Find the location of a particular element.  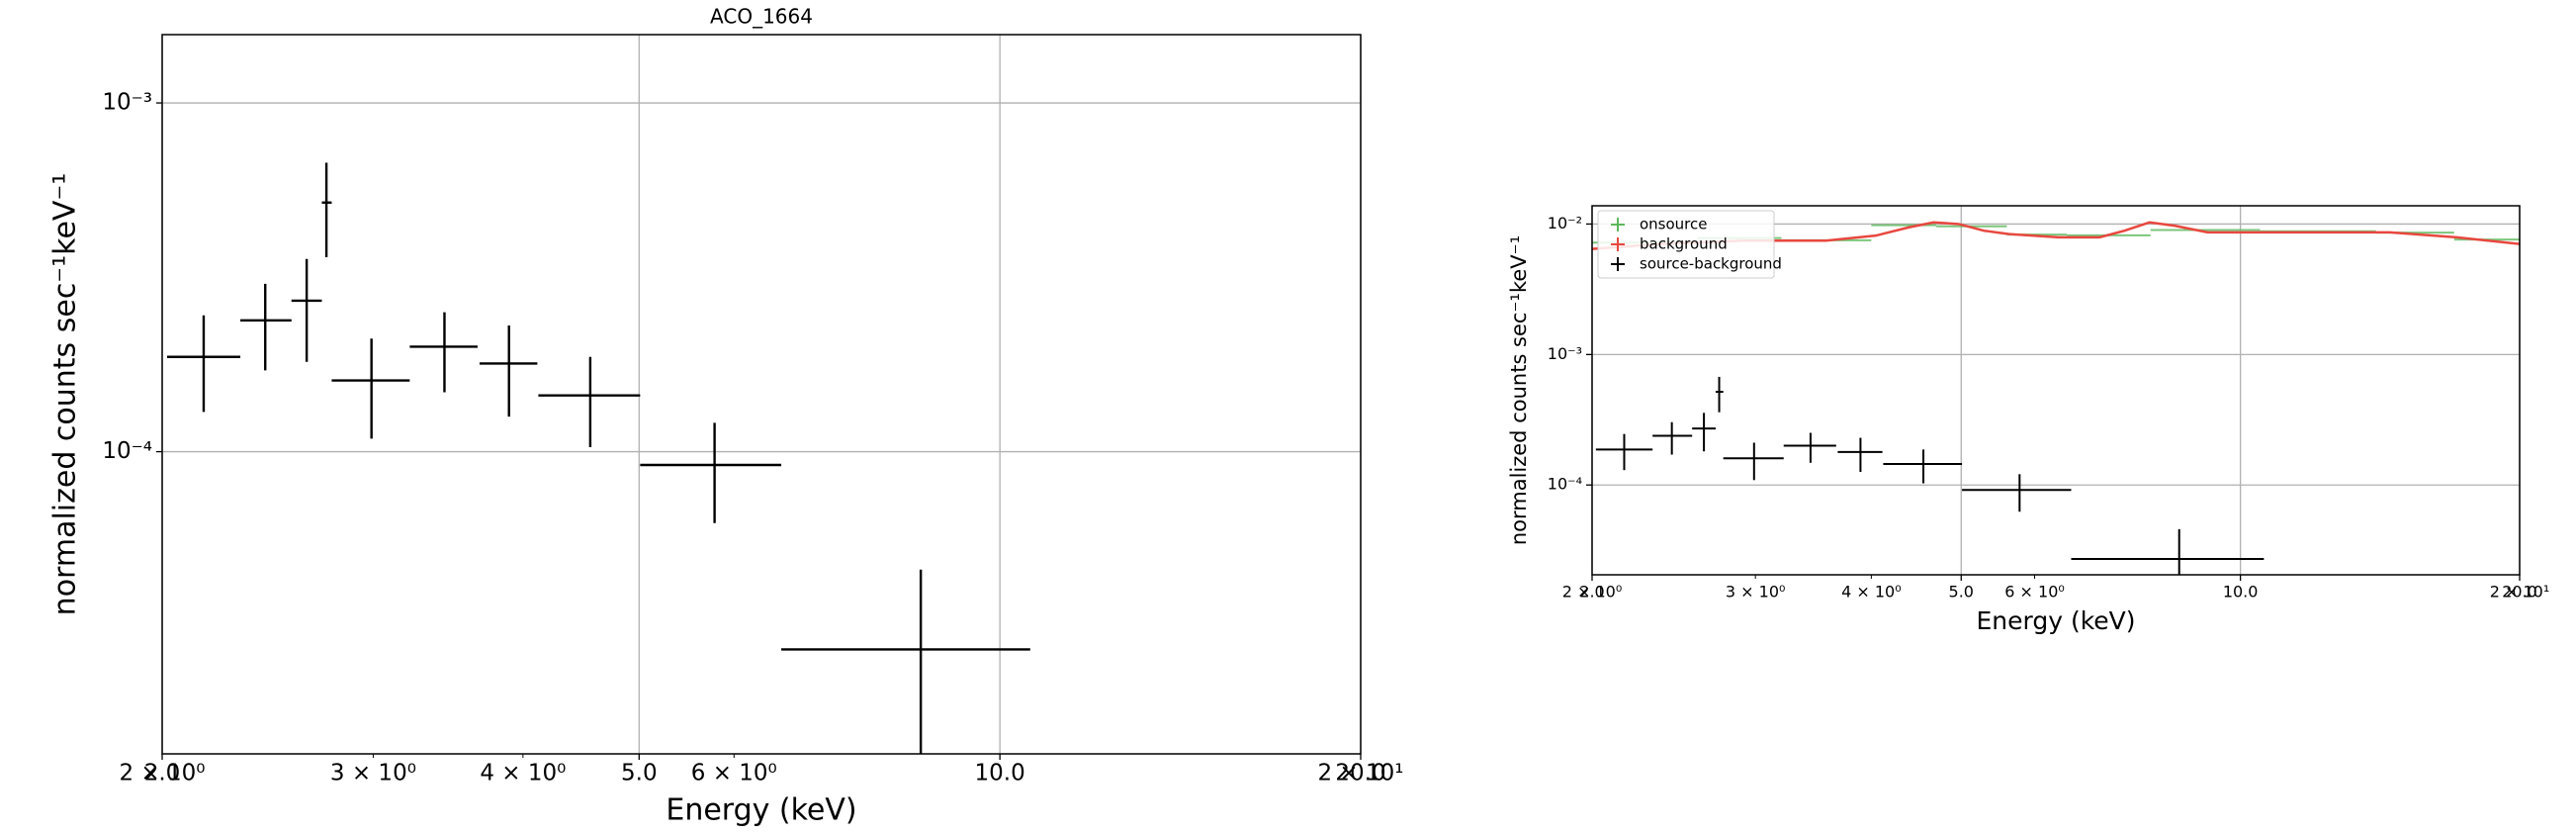

legend-label: onsource is located at coordinates (1674, 224).